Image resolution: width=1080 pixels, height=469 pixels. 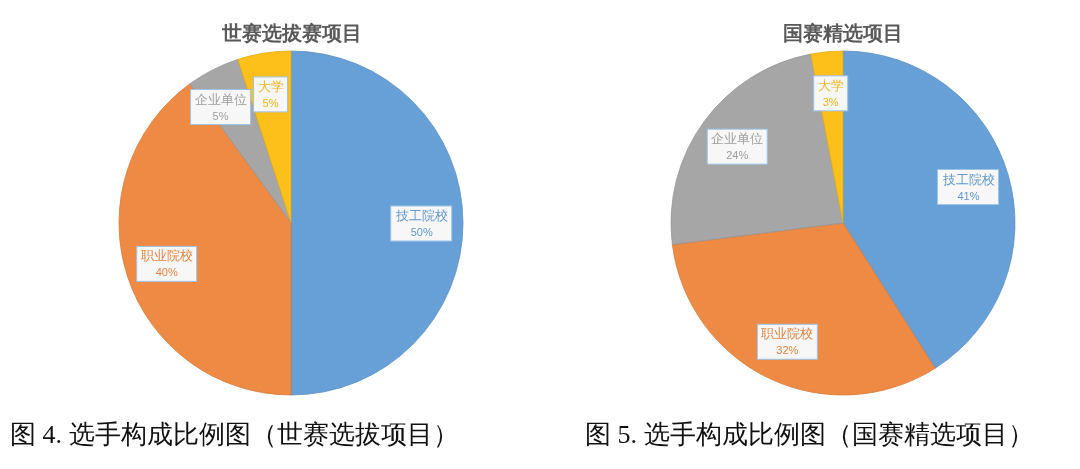 What do you see at coordinates (234, 434) in the screenshot?
I see `caption: 图 4. 选手构成比例图（世赛选拔项目）` at bounding box center [234, 434].